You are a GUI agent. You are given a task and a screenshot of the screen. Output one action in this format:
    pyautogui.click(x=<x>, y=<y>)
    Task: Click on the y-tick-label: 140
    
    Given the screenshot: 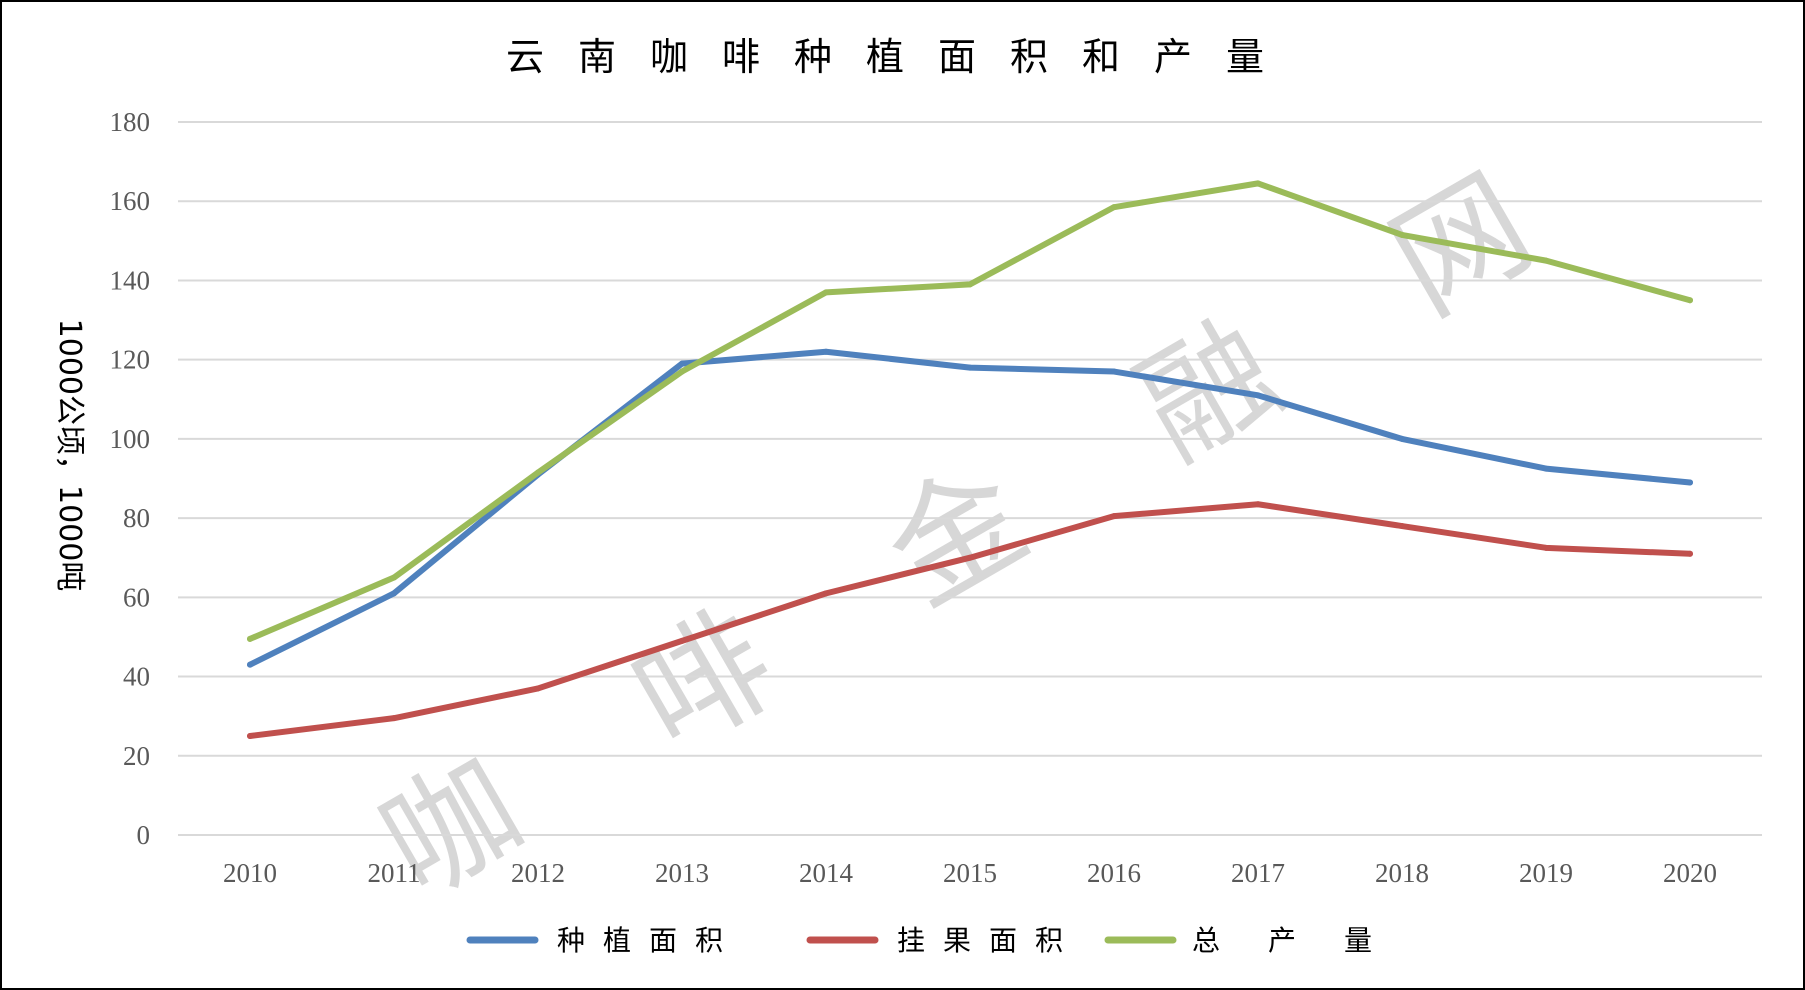 What is the action you would take?
    pyautogui.click(x=130, y=280)
    